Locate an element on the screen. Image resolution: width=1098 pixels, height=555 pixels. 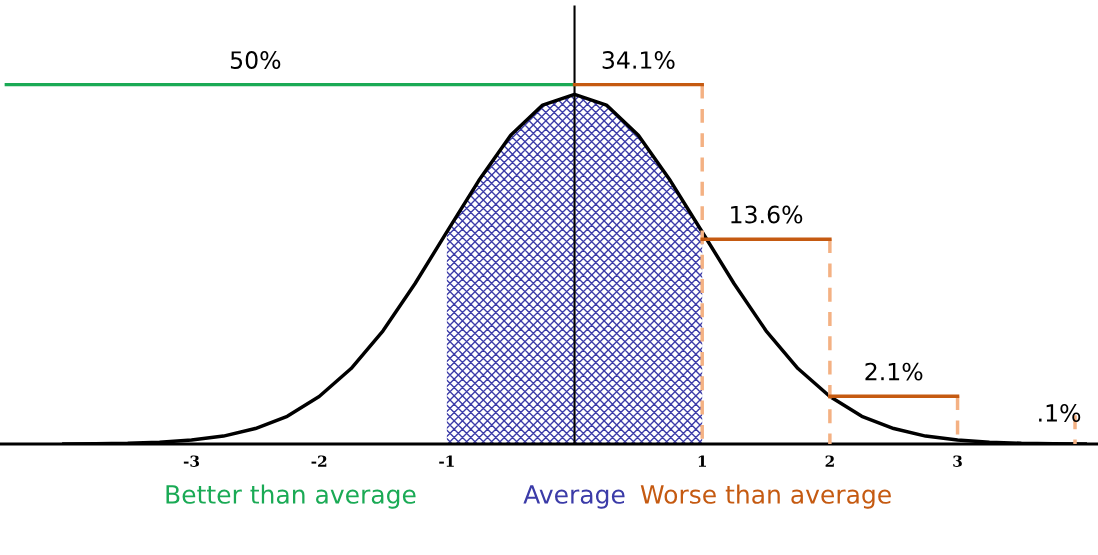
annotation: 34.1% is located at coordinates (638, 60).